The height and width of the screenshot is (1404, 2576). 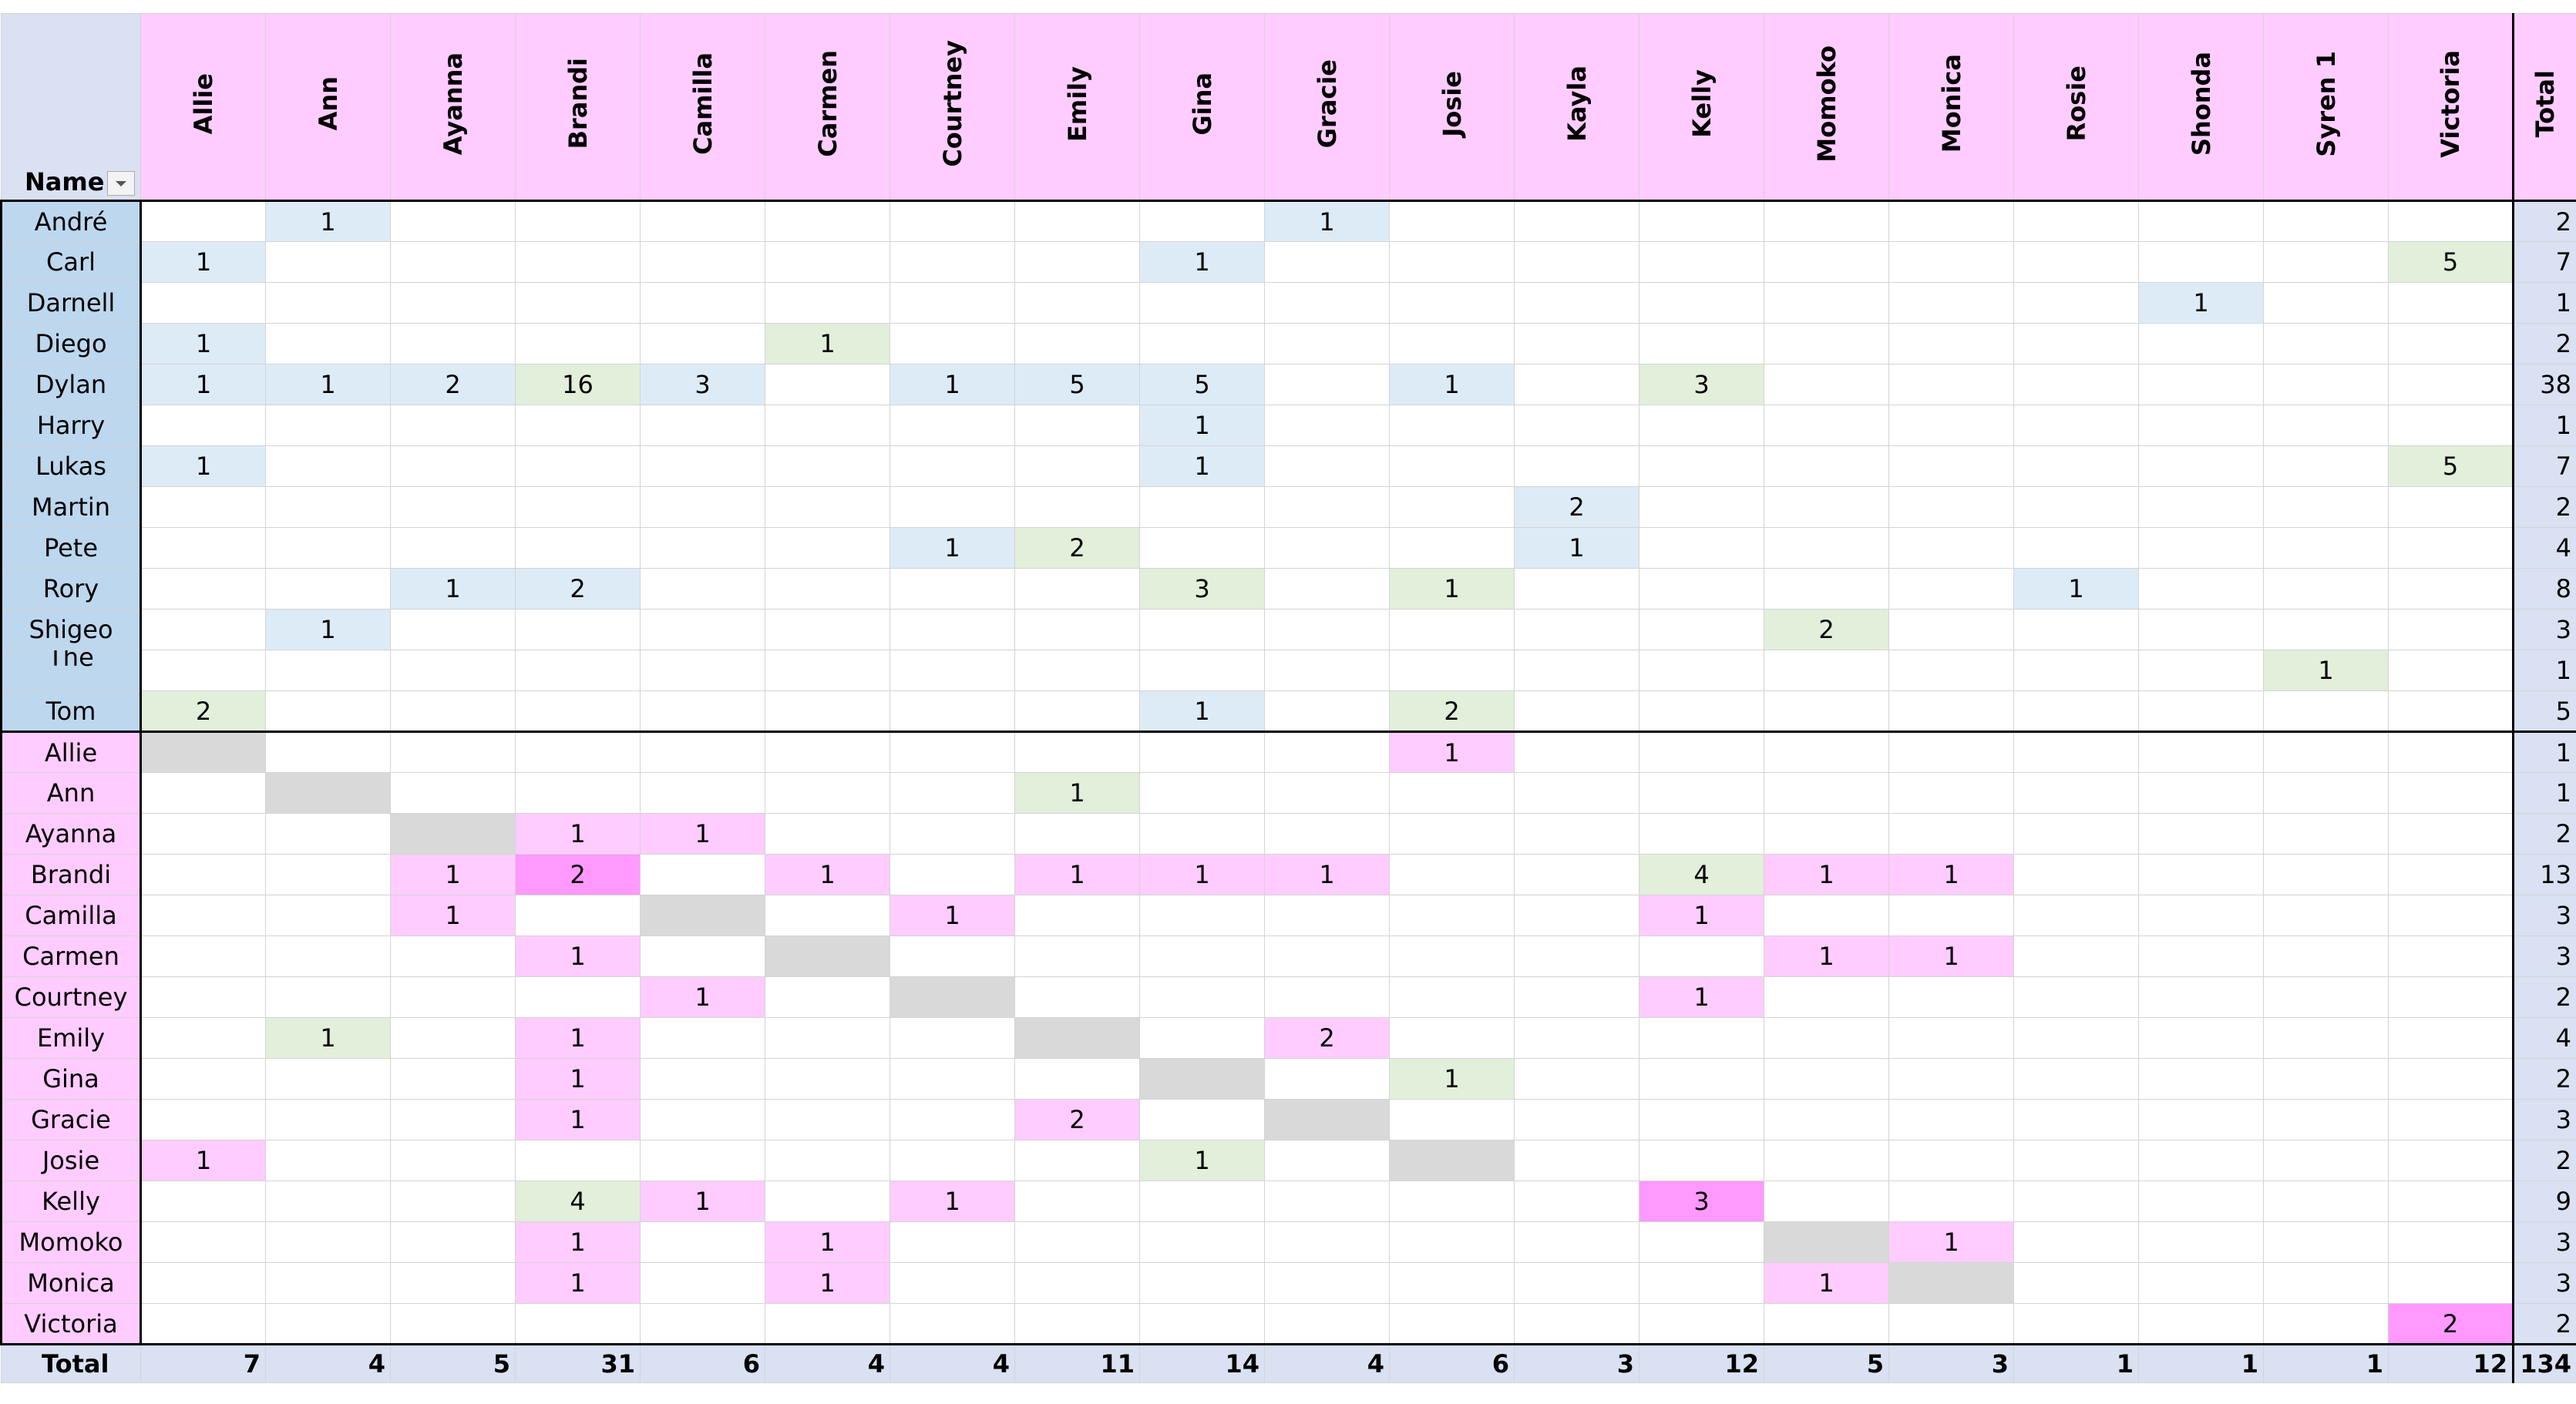 What do you see at coordinates (1077, 103) in the screenshot?
I see `column-header-label: Emily` at bounding box center [1077, 103].